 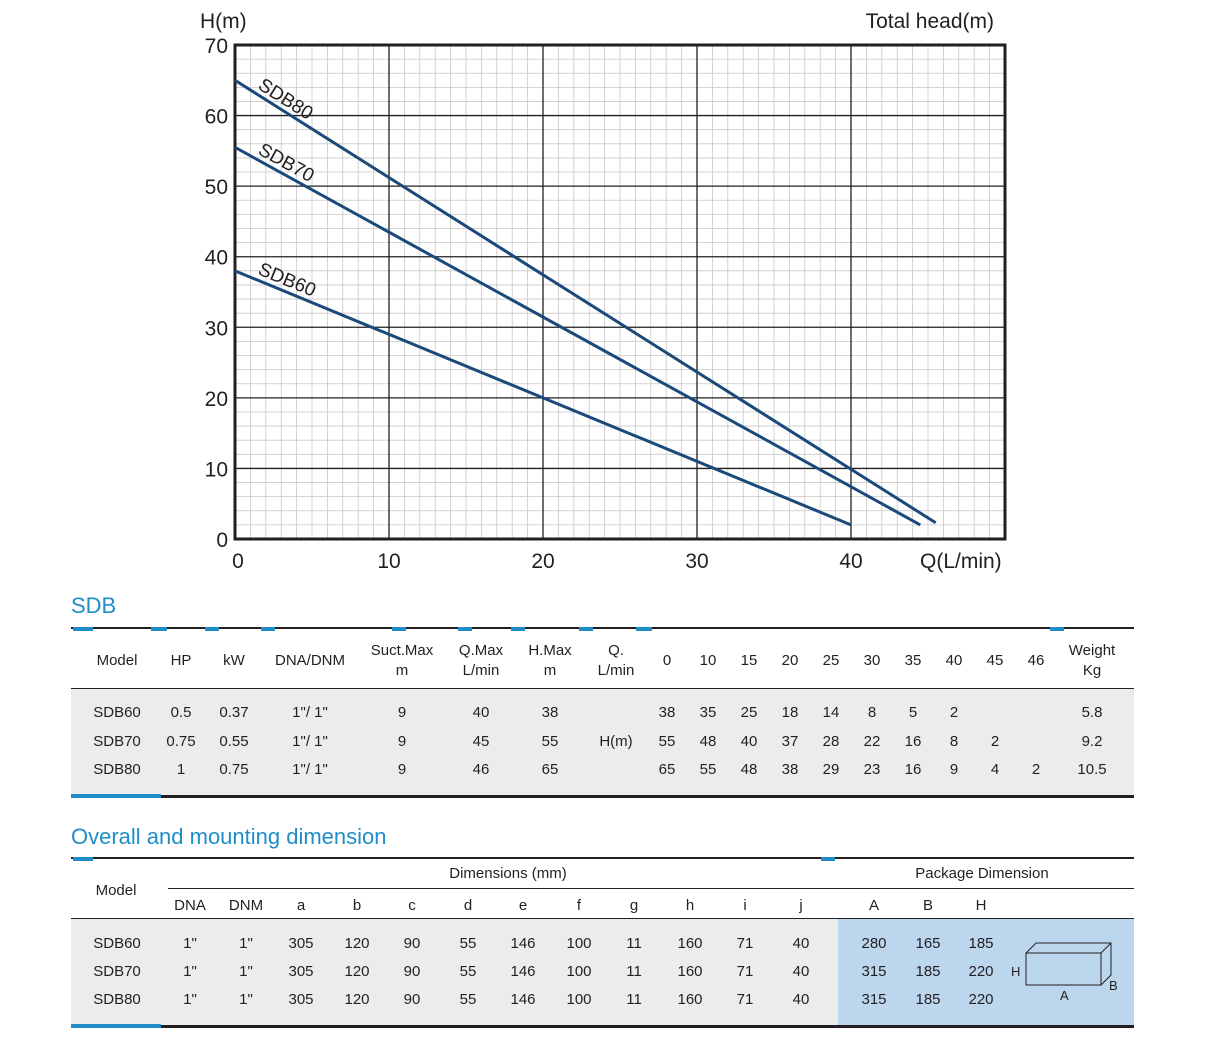 I want to click on table-header-rule, so click(x=602, y=688).